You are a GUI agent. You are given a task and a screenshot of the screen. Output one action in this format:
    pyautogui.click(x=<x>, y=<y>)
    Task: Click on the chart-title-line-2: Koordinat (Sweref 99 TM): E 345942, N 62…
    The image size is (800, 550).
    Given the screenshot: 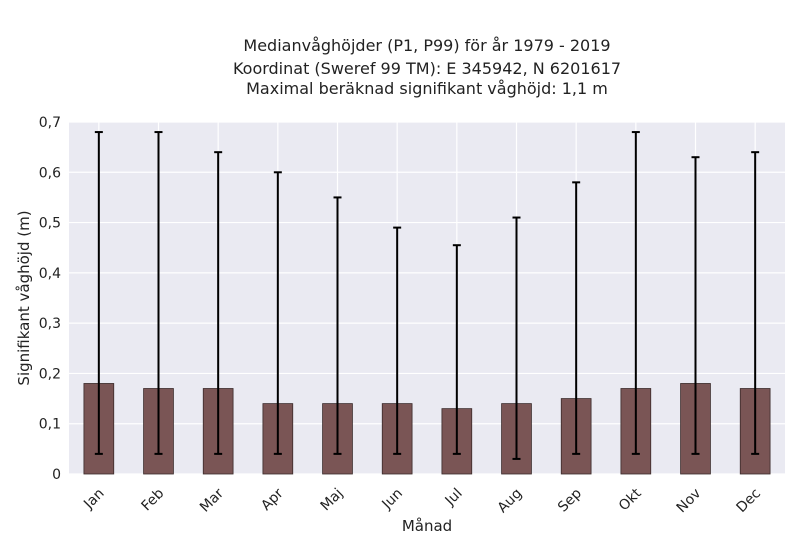 What is the action you would take?
    pyautogui.click(x=427, y=68)
    